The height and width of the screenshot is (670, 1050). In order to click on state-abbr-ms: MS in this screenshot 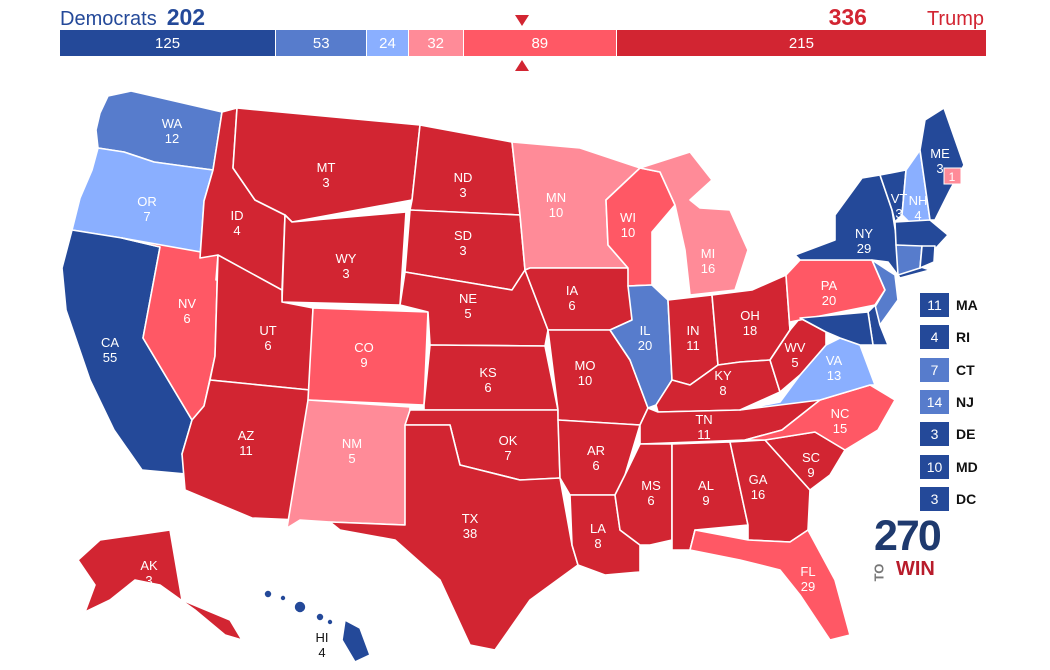, I will do `click(651, 485)`.